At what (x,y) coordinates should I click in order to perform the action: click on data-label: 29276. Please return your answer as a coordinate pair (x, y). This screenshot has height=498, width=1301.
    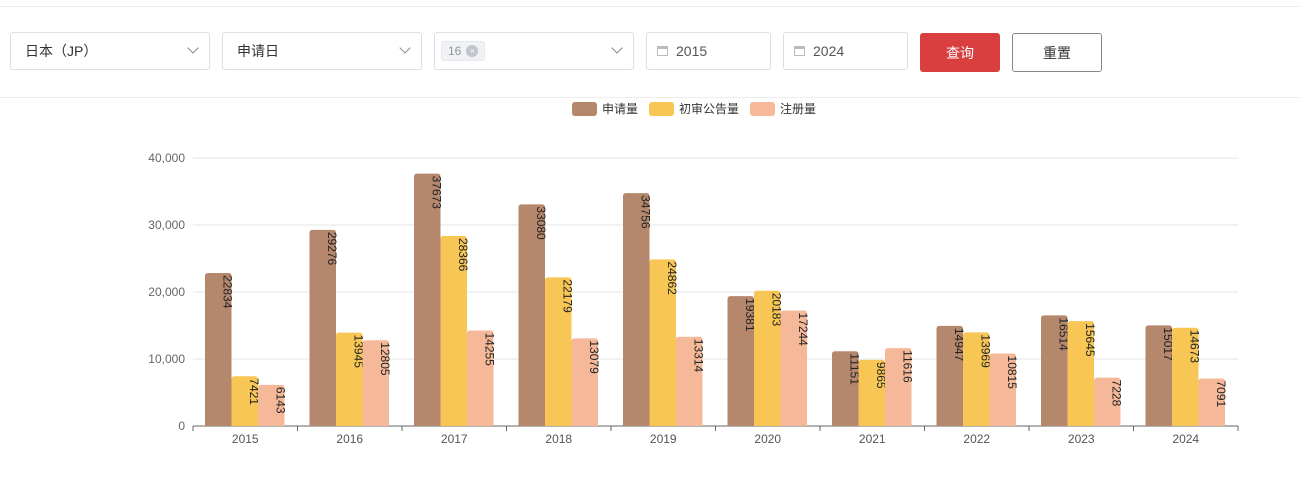
    Looking at the image, I should click on (332, 249).